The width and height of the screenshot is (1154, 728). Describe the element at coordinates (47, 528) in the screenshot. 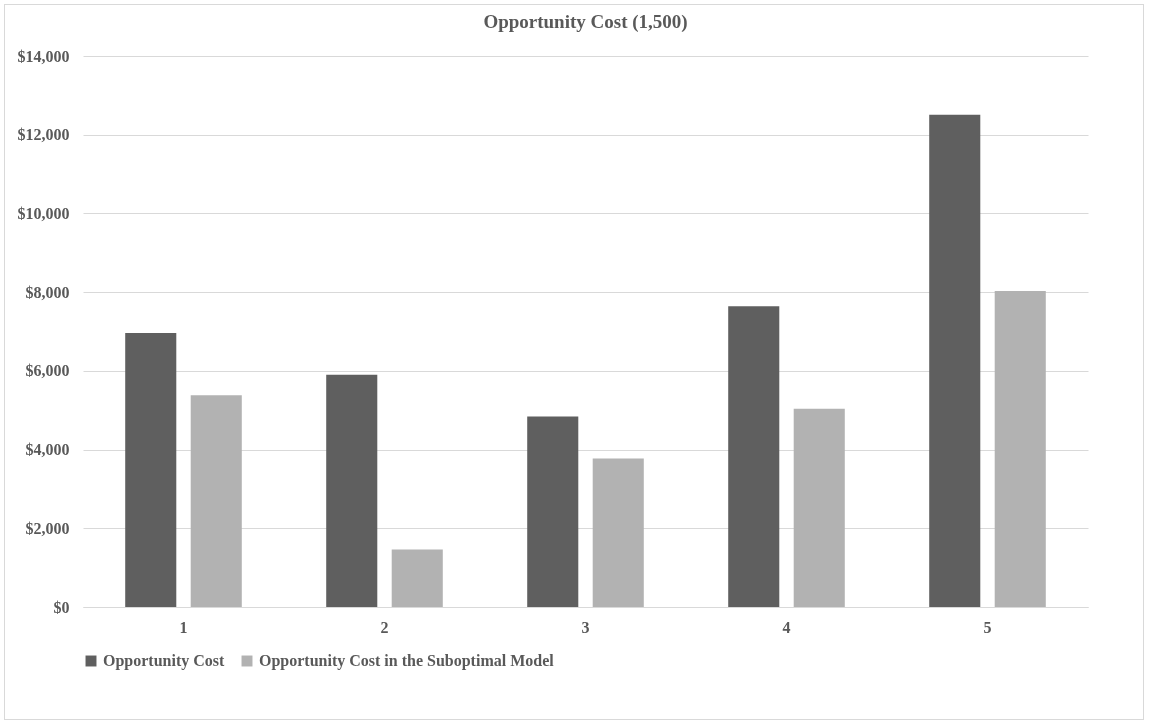

I see `y-tick-label: $2,000` at that location.